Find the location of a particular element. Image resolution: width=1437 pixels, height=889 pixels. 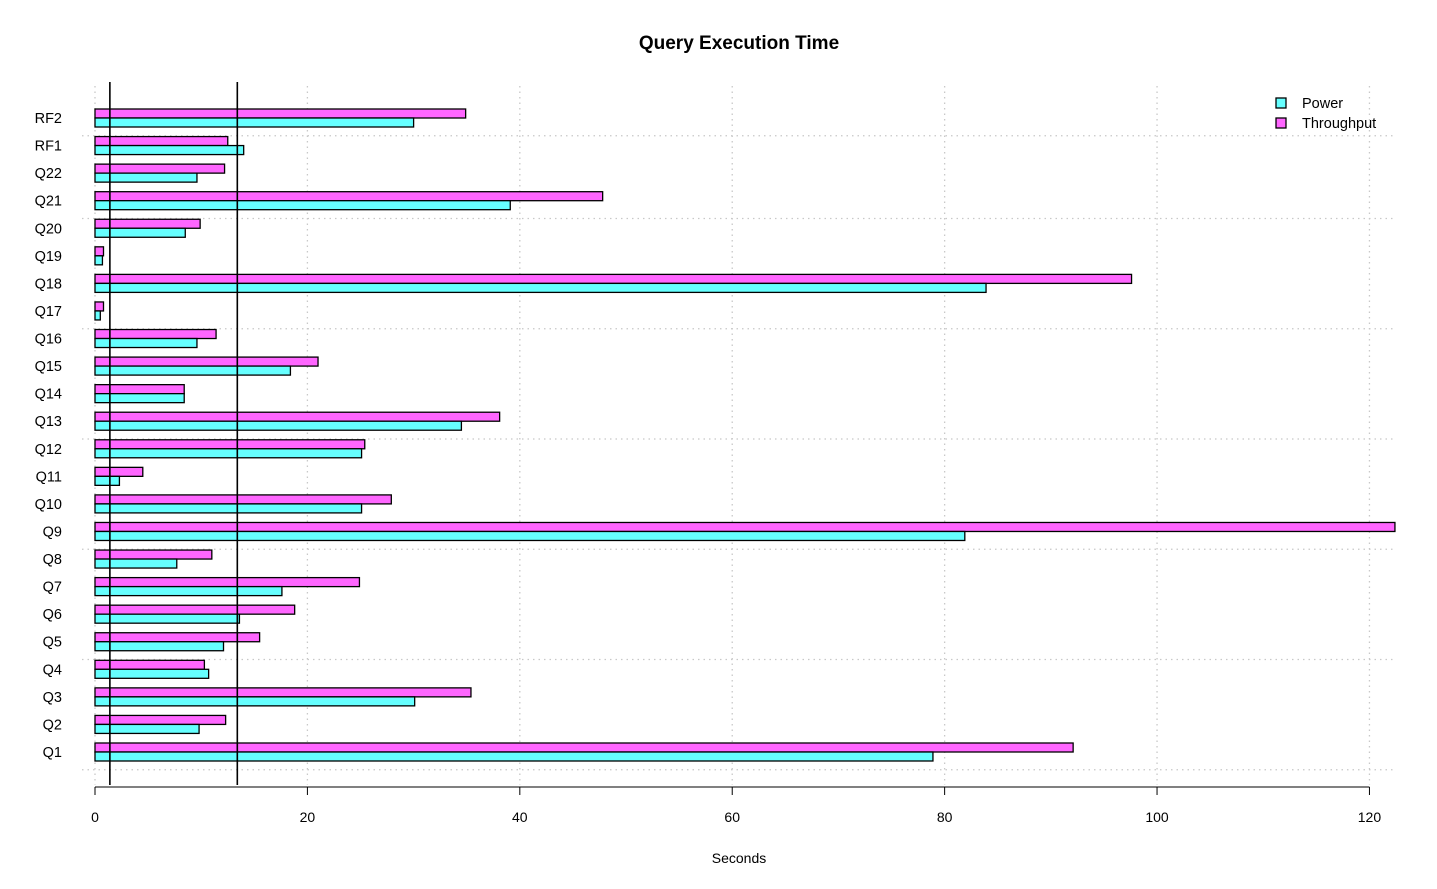

x-tick-label: 0 is located at coordinates (95, 817).